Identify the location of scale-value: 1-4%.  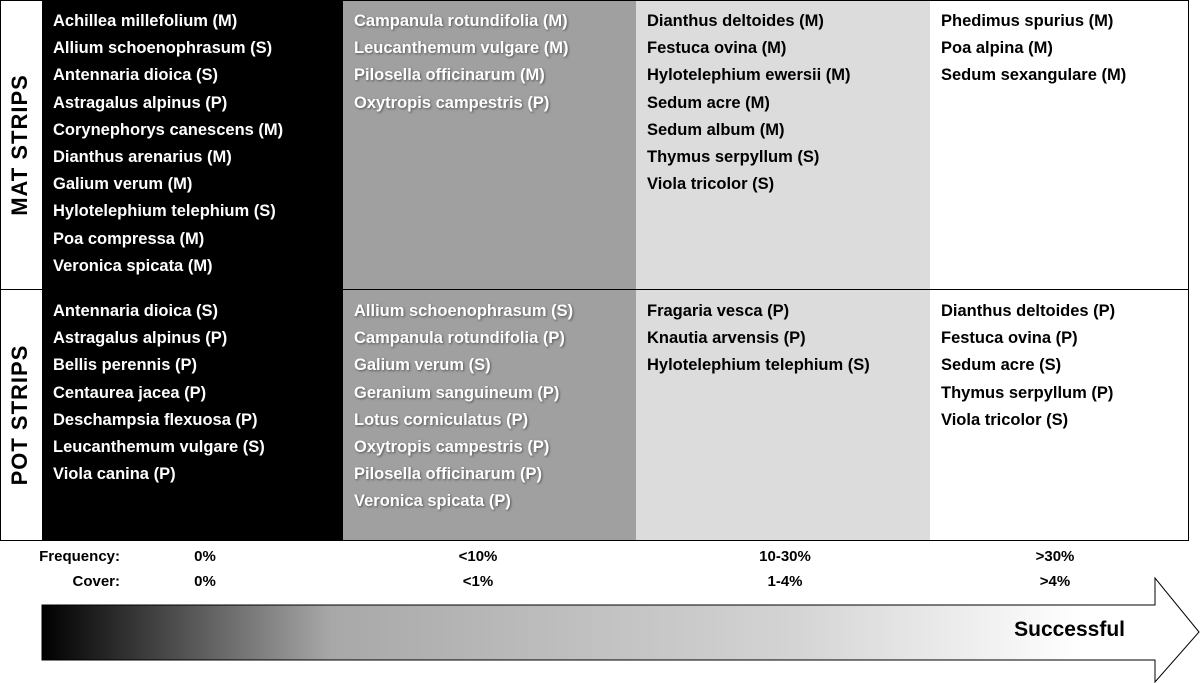
(785, 581).